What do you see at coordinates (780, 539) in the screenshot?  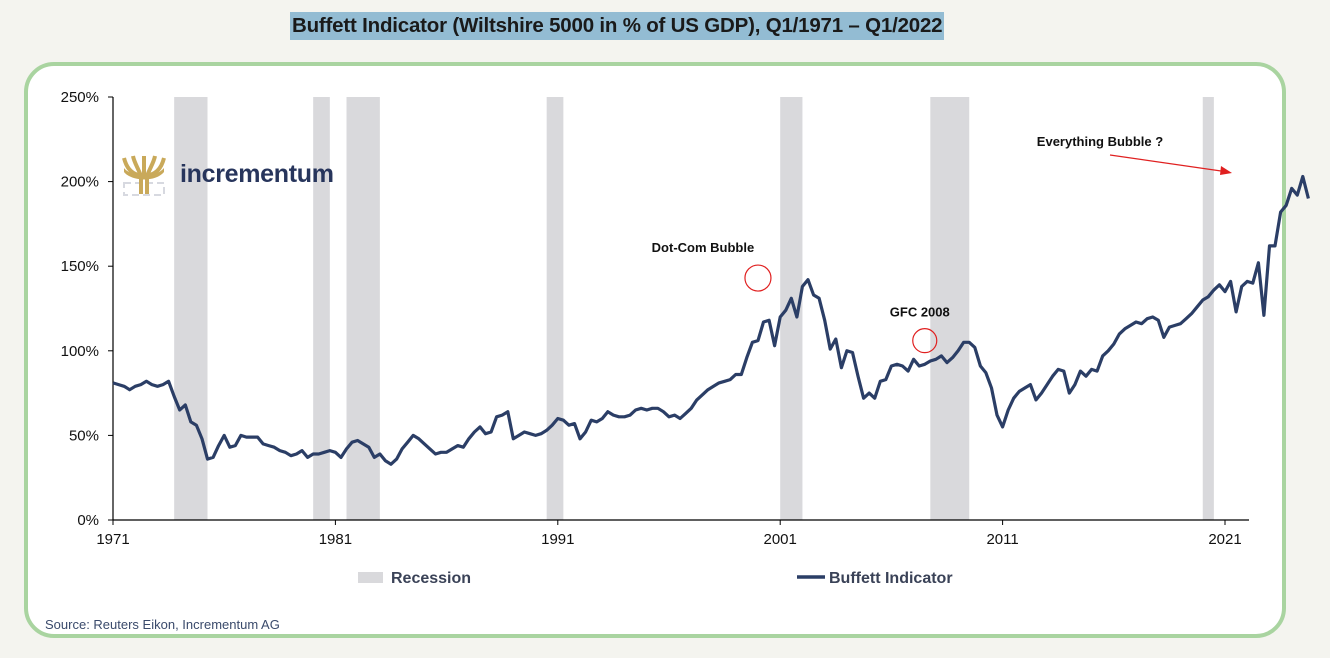 I see `x-tick-label: 2001` at bounding box center [780, 539].